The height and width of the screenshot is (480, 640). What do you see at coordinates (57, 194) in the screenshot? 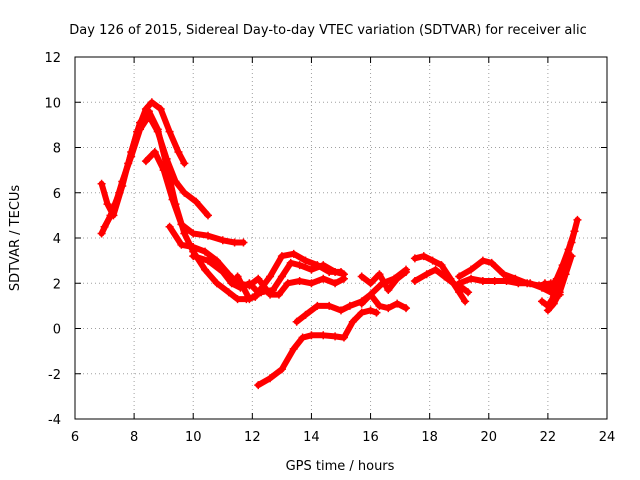
I see `y-tick-label: 6` at bounding box center [57, 194].